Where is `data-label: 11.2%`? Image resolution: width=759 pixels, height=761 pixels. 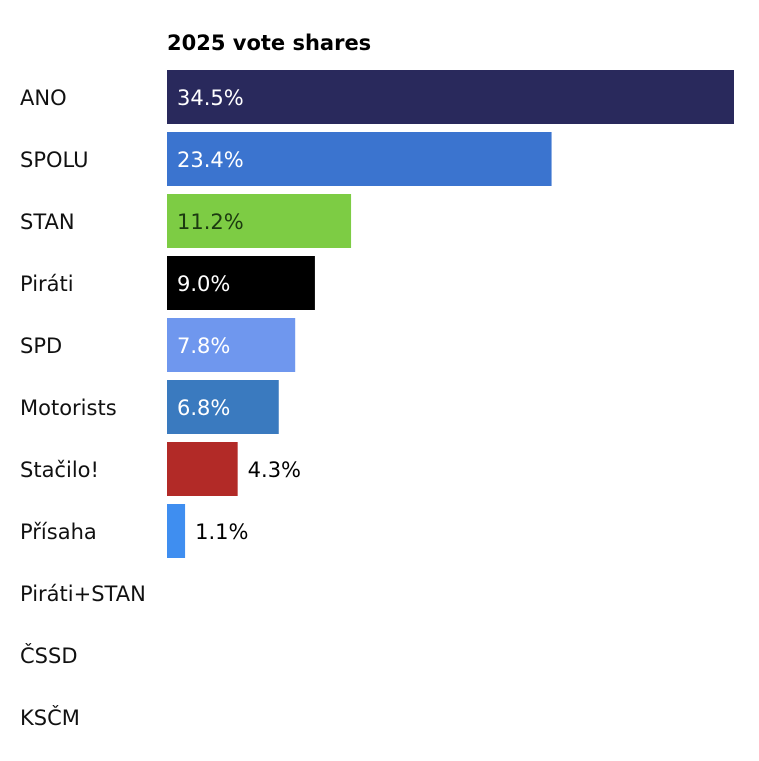
data-label: 11.2% is located at coordinates (210, 222).